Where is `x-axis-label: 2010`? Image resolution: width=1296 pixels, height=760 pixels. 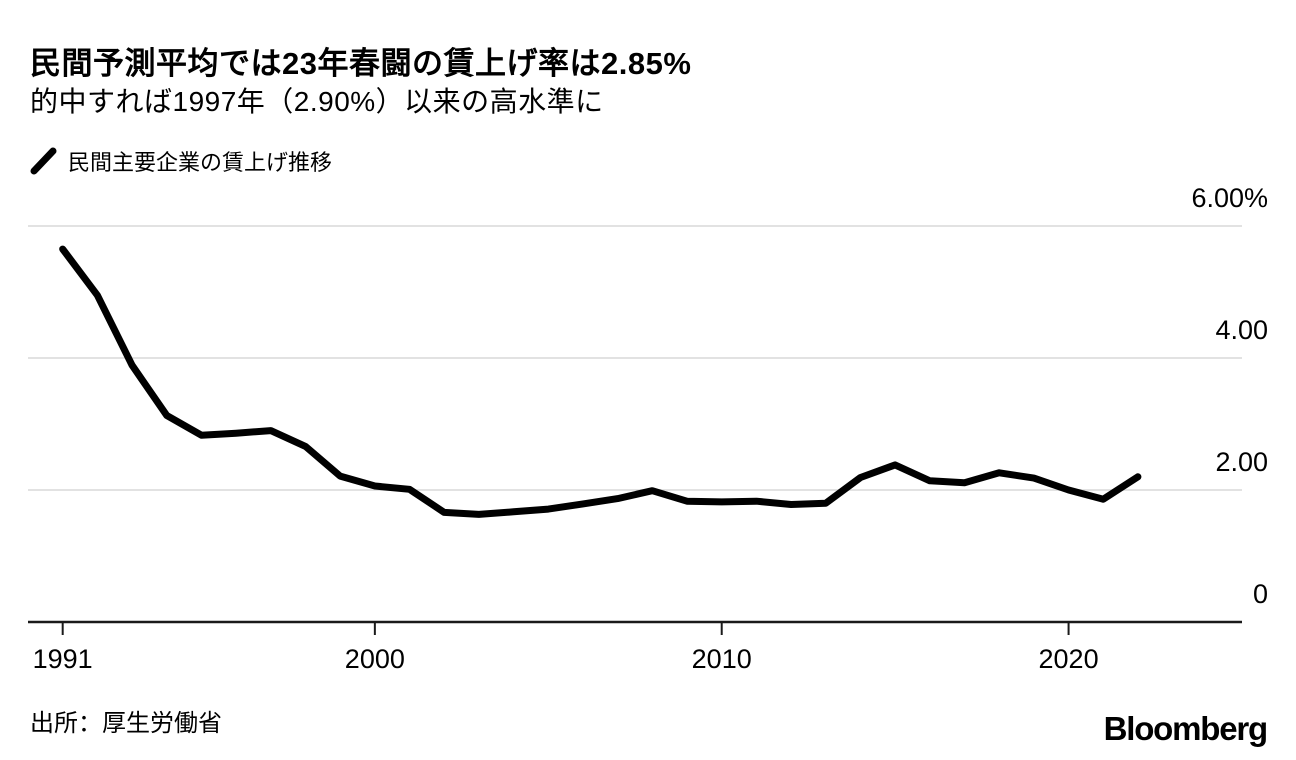 x-axis-label: 2010 is located at coordinates (721, 659).